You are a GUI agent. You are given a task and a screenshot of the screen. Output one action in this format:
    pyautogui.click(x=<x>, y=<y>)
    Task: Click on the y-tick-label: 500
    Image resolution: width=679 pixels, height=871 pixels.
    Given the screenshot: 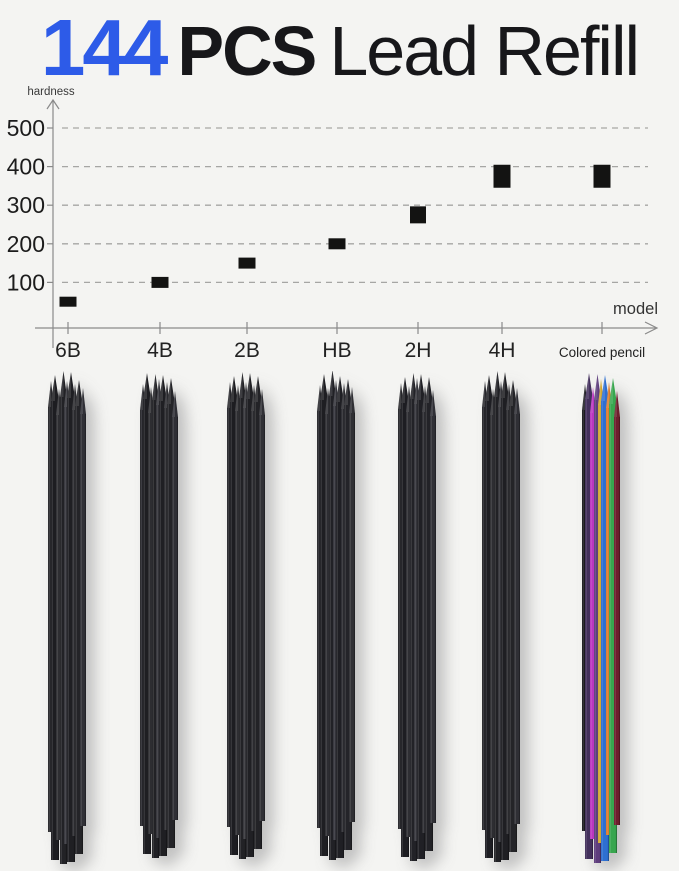 What is the action you would take?
    pyautogui.click(x=26, y=128)
    